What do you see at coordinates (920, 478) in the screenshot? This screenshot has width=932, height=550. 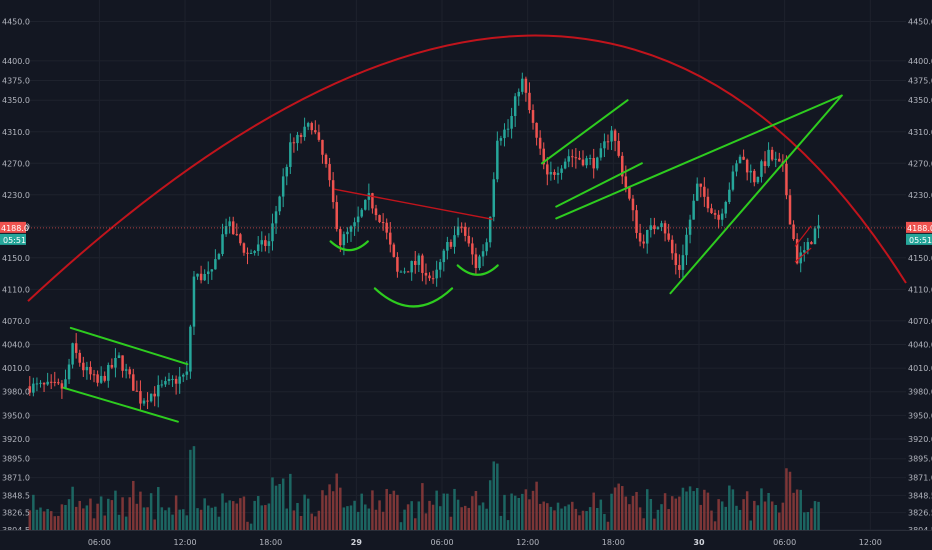 I see `price-tick-label-right: 3871.0` at bounding box center [920, 478].